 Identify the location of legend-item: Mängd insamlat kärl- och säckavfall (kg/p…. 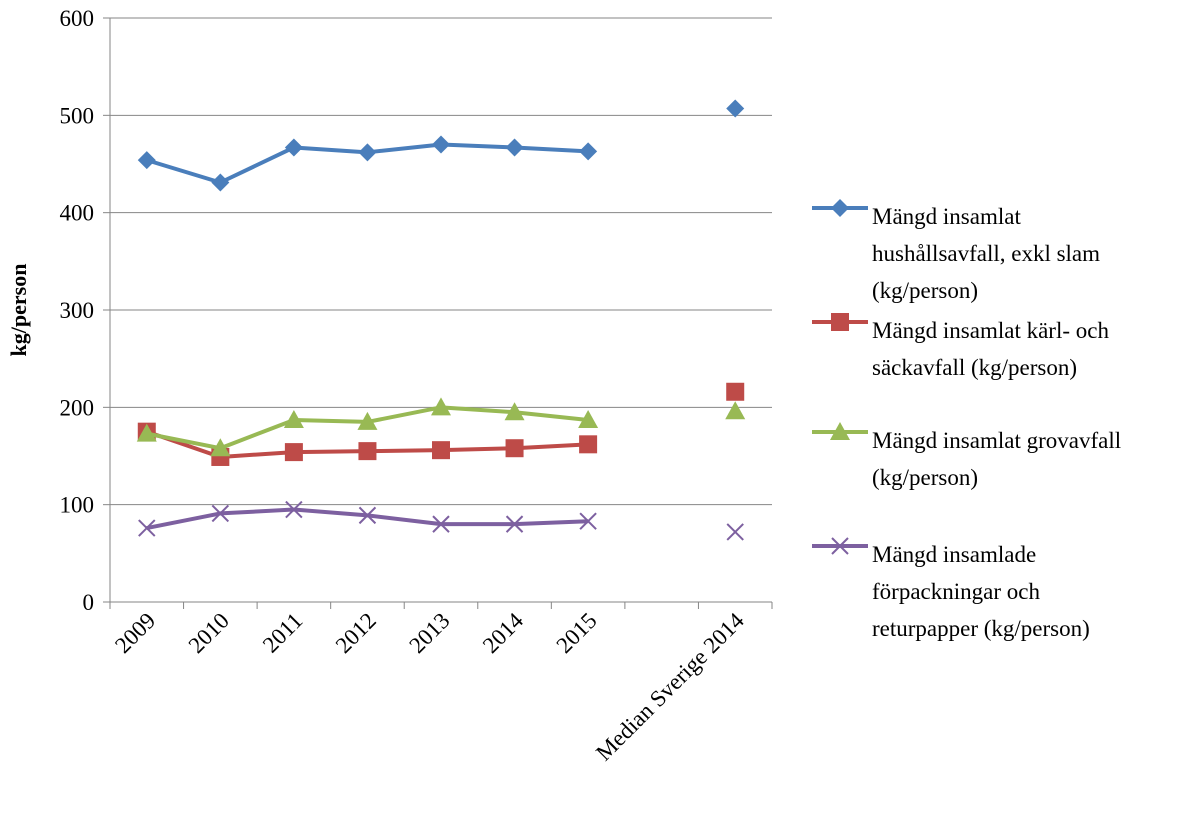
(960, 346).